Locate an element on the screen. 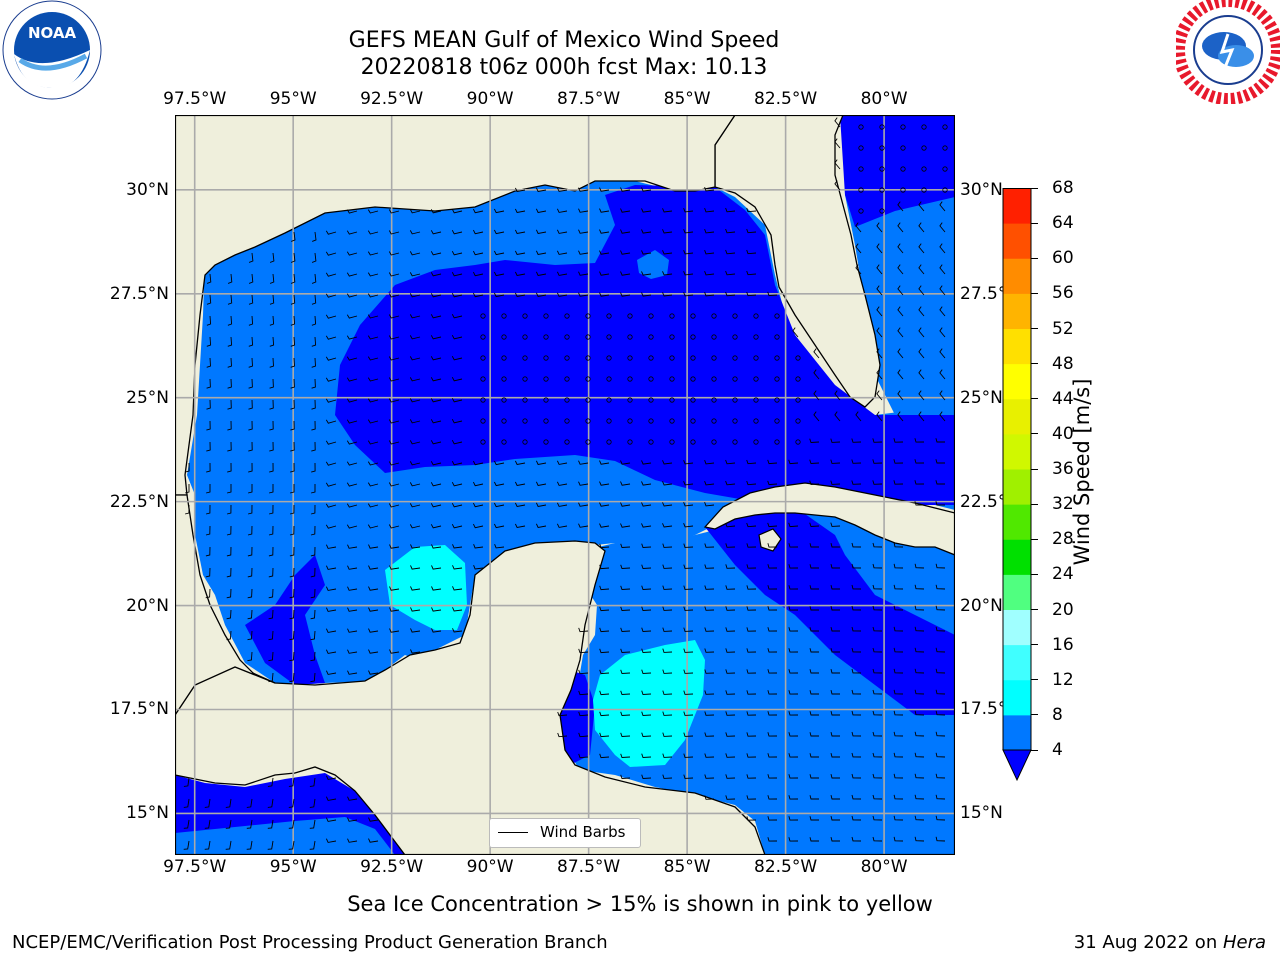 Image resolution: width=1280 pixels, height=960 pixels. colorbar-graphic is located at coordinates (1017, 485).